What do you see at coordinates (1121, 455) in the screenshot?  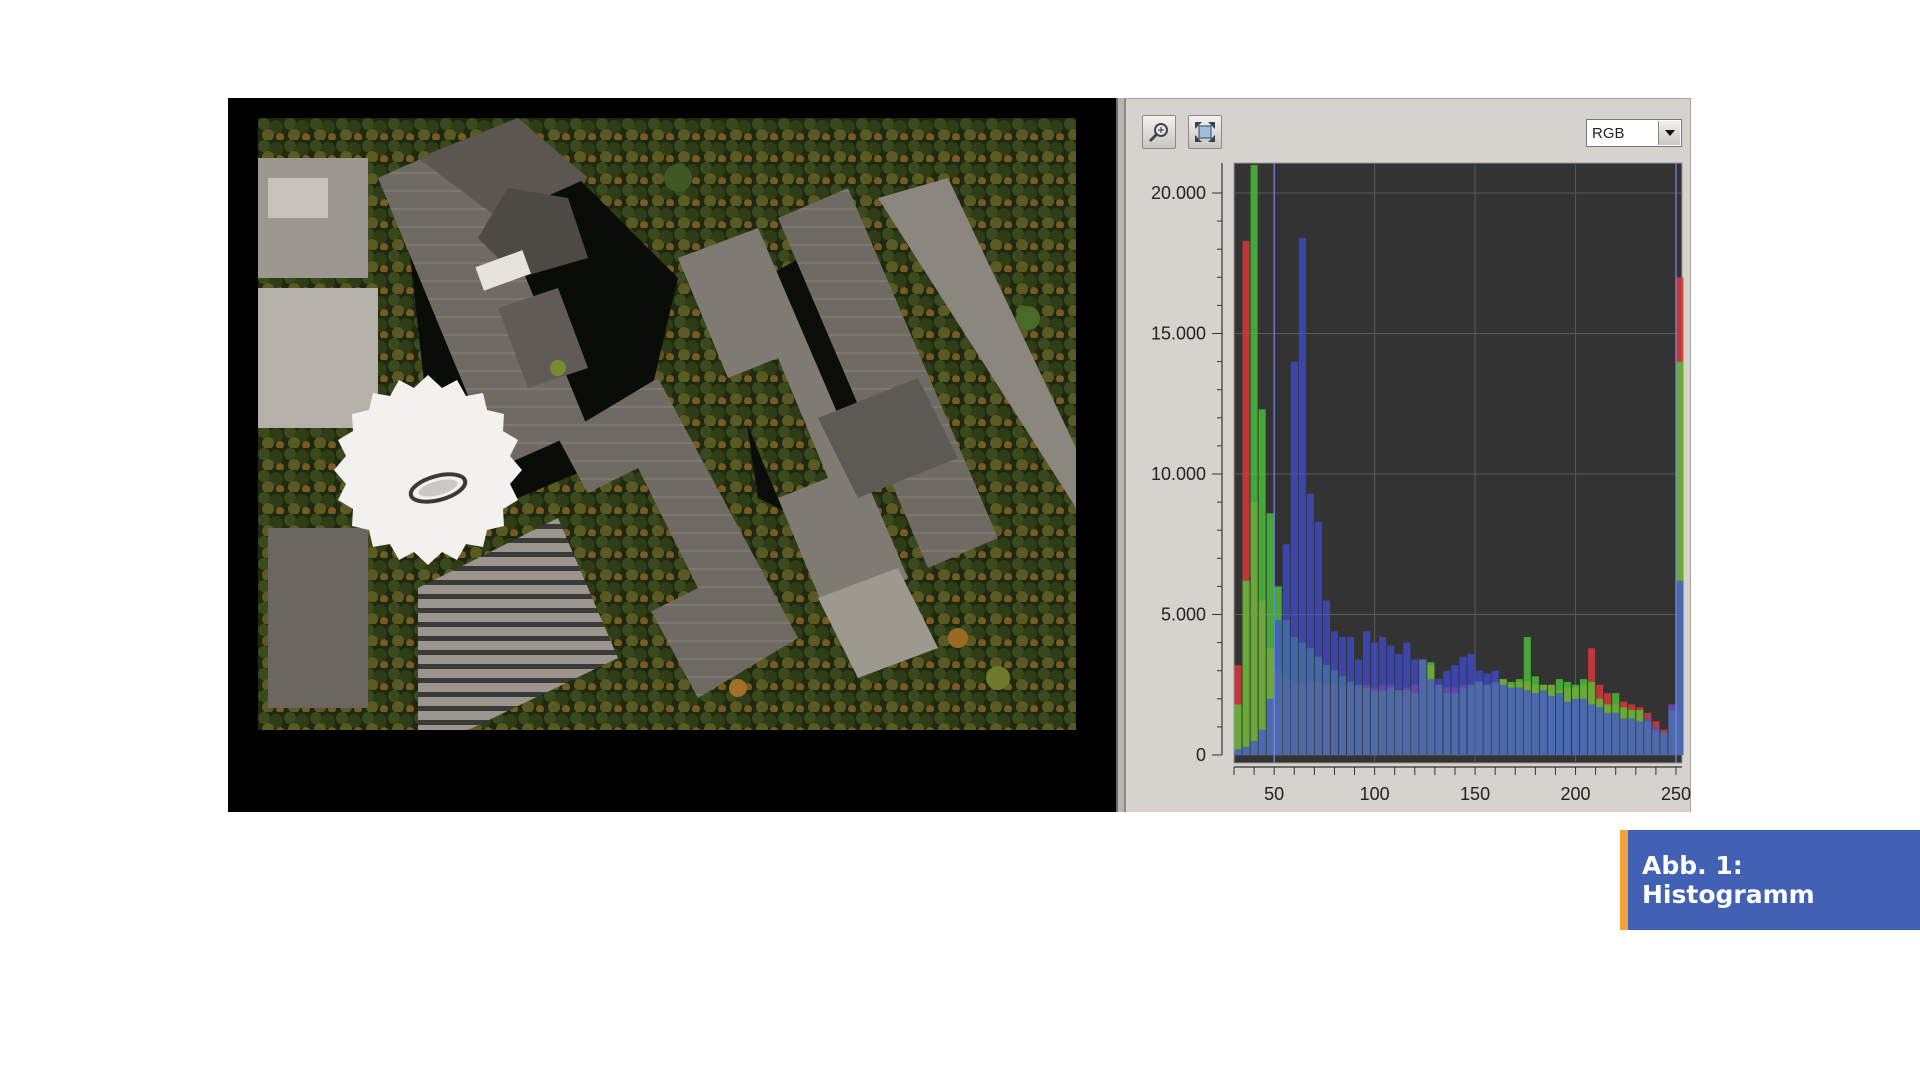 I see `panel-splitter` at bounding box center [1121, 455].